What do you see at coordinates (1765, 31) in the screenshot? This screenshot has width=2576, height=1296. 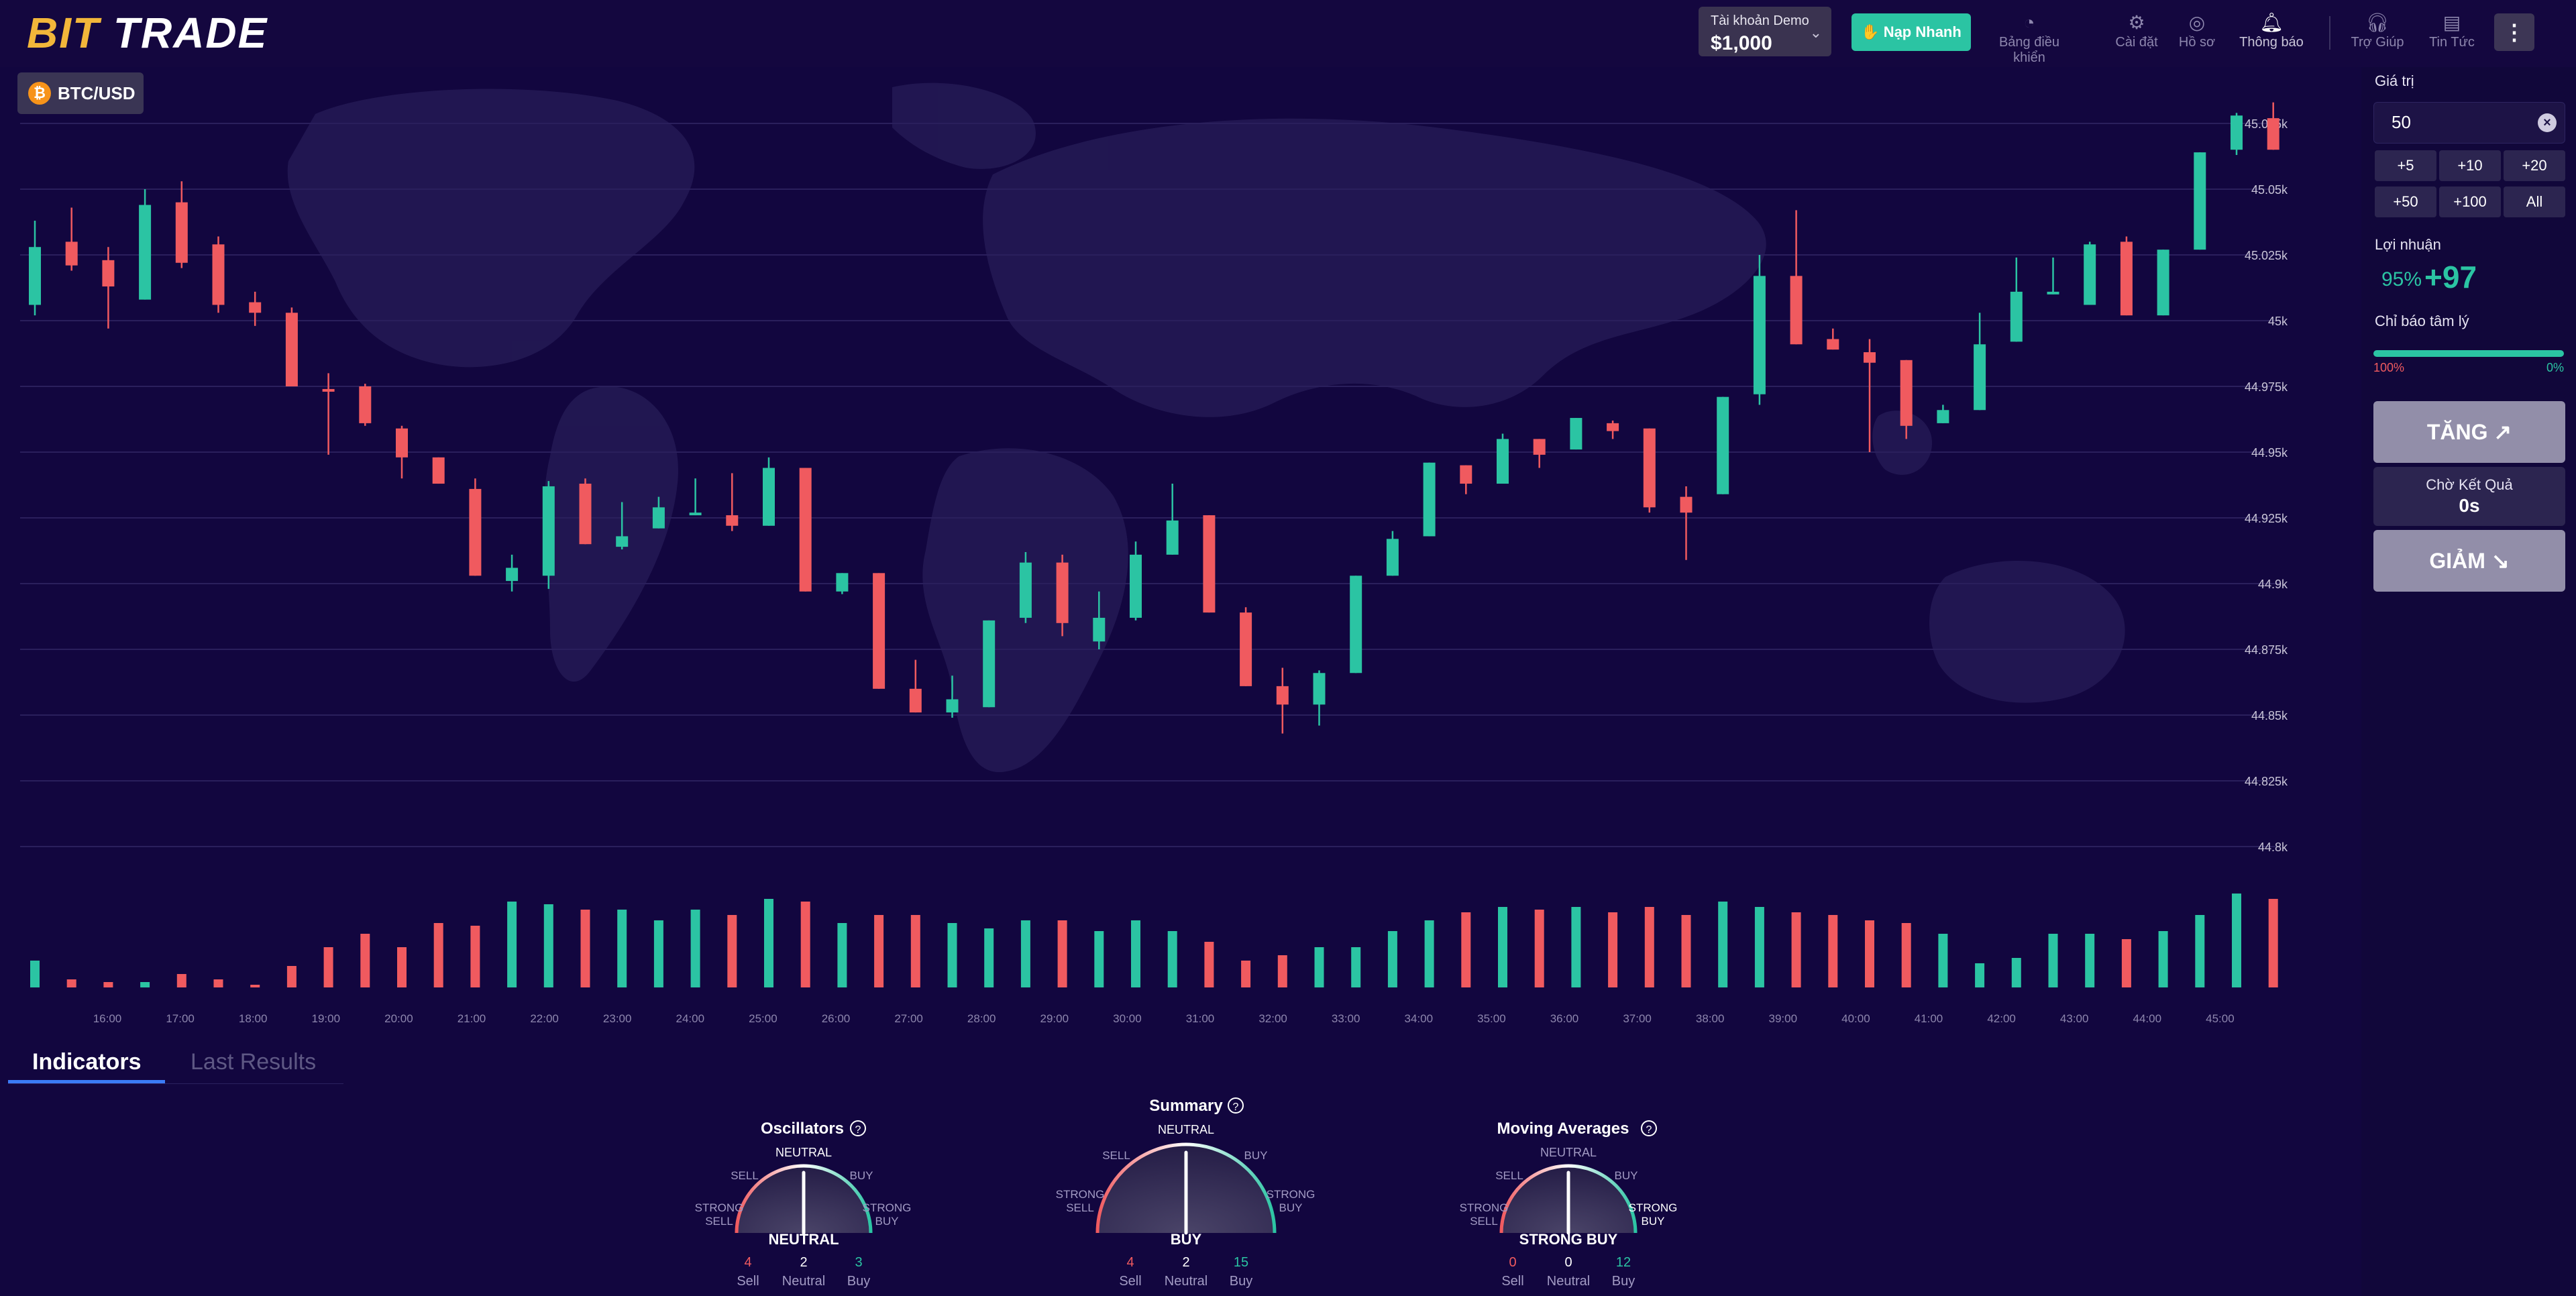 I see `demo-account-selector: Tài khoản Demo $1,000 ⌄` at bounding box center [1765, 31].